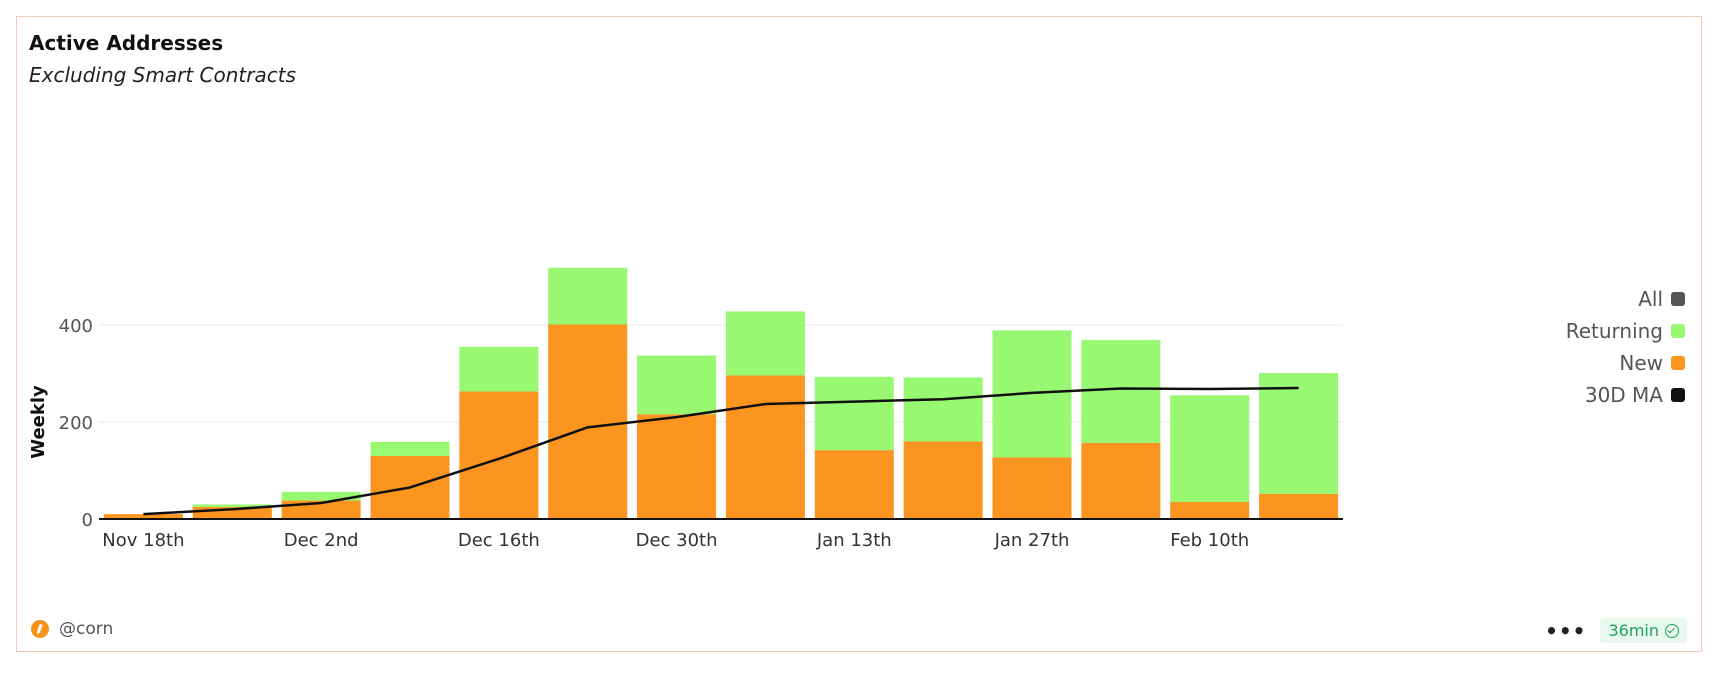  I want to click on chart-legend: All Returning New 30D MA, so click(1625, 347).